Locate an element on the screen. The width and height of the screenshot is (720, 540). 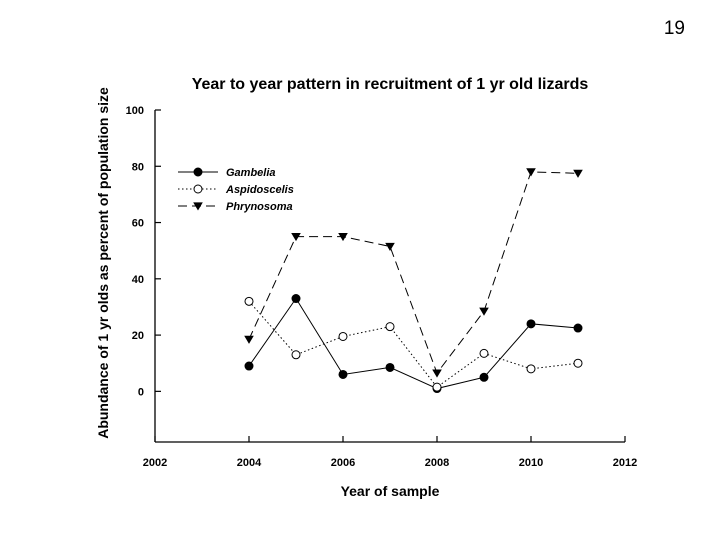
series-aspidoscelis is located at coordinates (413, 344).